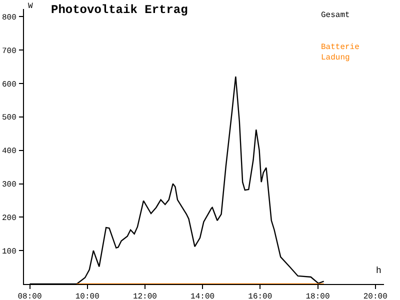 Image resolution: width=400 pixels, height=300 pixels. Describe the element at coordinates (30, 296) in the screenshot. I see `x-tick-label: 08:00` at that location.